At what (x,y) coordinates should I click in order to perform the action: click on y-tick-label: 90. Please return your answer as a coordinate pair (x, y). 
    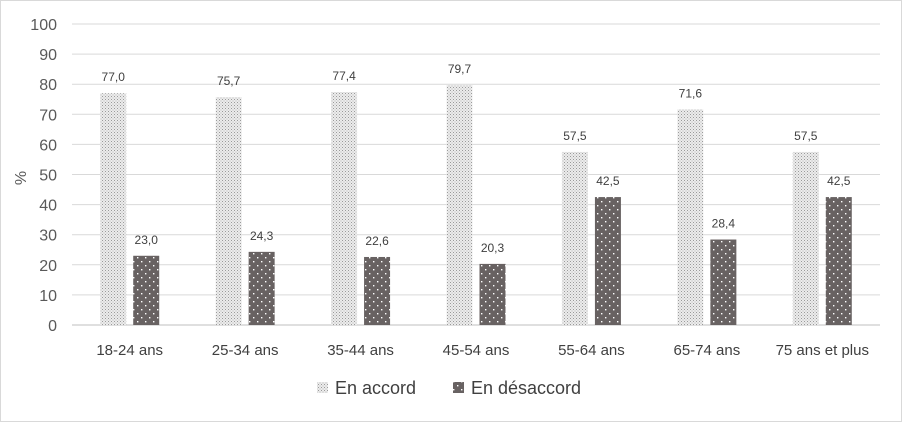
    Looking at the image, I should click on (48, 55).